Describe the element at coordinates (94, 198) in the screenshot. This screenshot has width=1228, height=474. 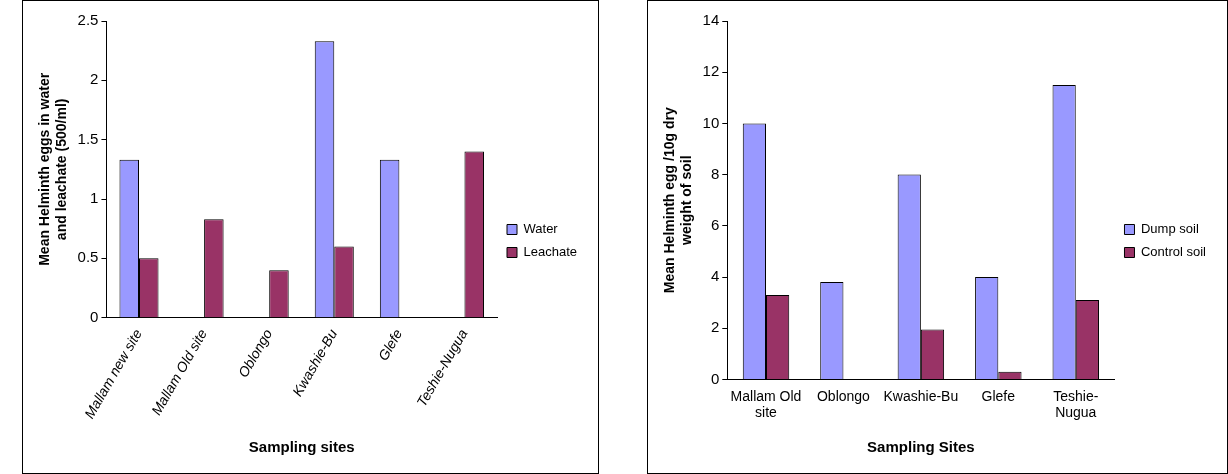
I see `y-tick-label: 1` at that location.